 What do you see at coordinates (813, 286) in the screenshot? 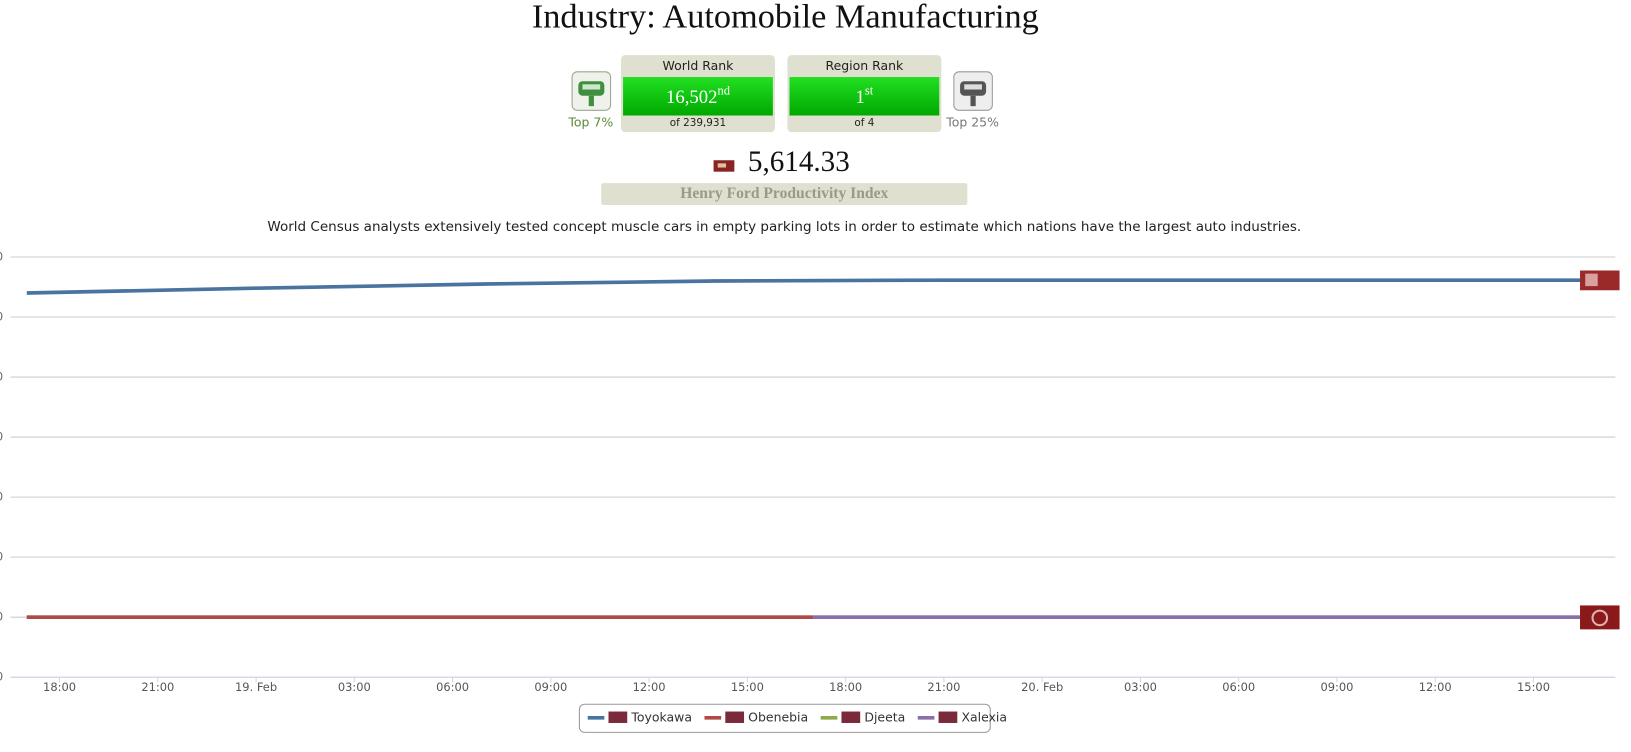
I see `series-line` at bounding box center [813, 286].